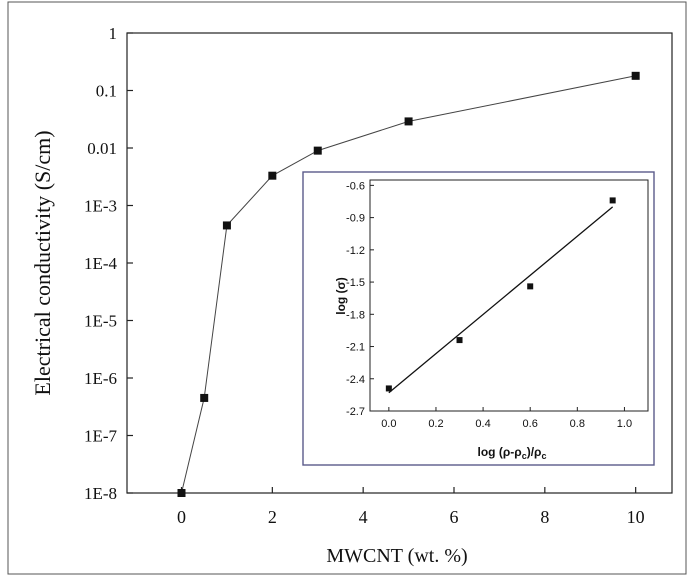 The width and height of the screenshot is (688, 578). Describe the element at coordinates (388, 424) in the screenshot. I see `inset-x-tick-label: 0.0` at that location.